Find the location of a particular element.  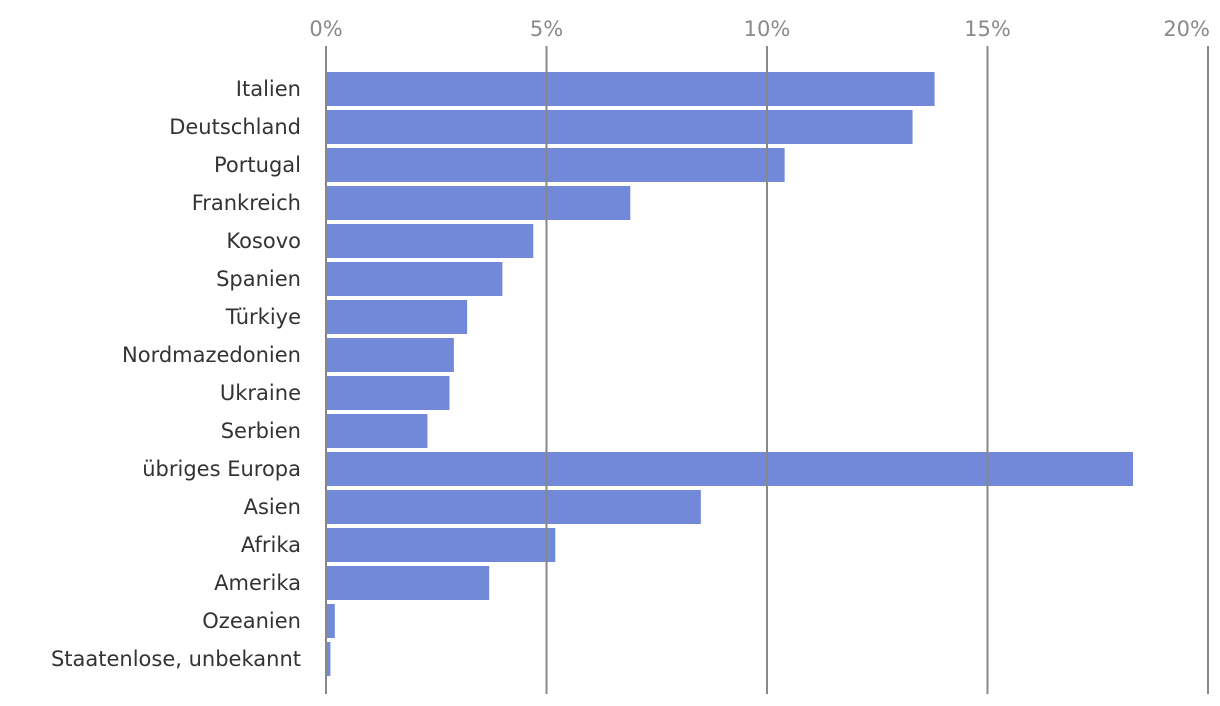

x-tick-label: 10% is located at coordinates (767, 29).